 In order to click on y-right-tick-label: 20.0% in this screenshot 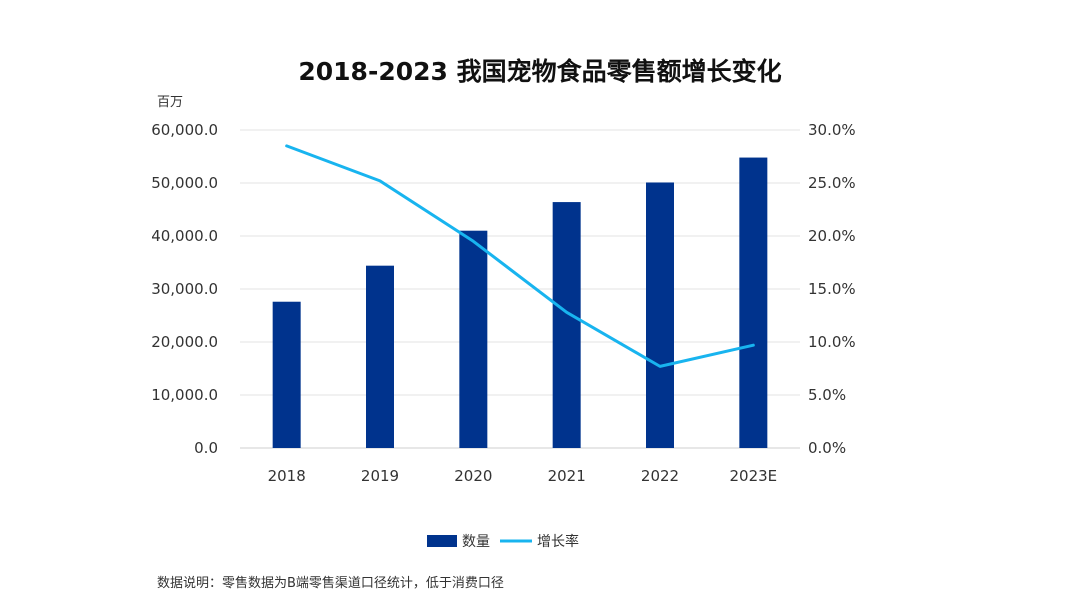, I will do `click(832, 236)`.